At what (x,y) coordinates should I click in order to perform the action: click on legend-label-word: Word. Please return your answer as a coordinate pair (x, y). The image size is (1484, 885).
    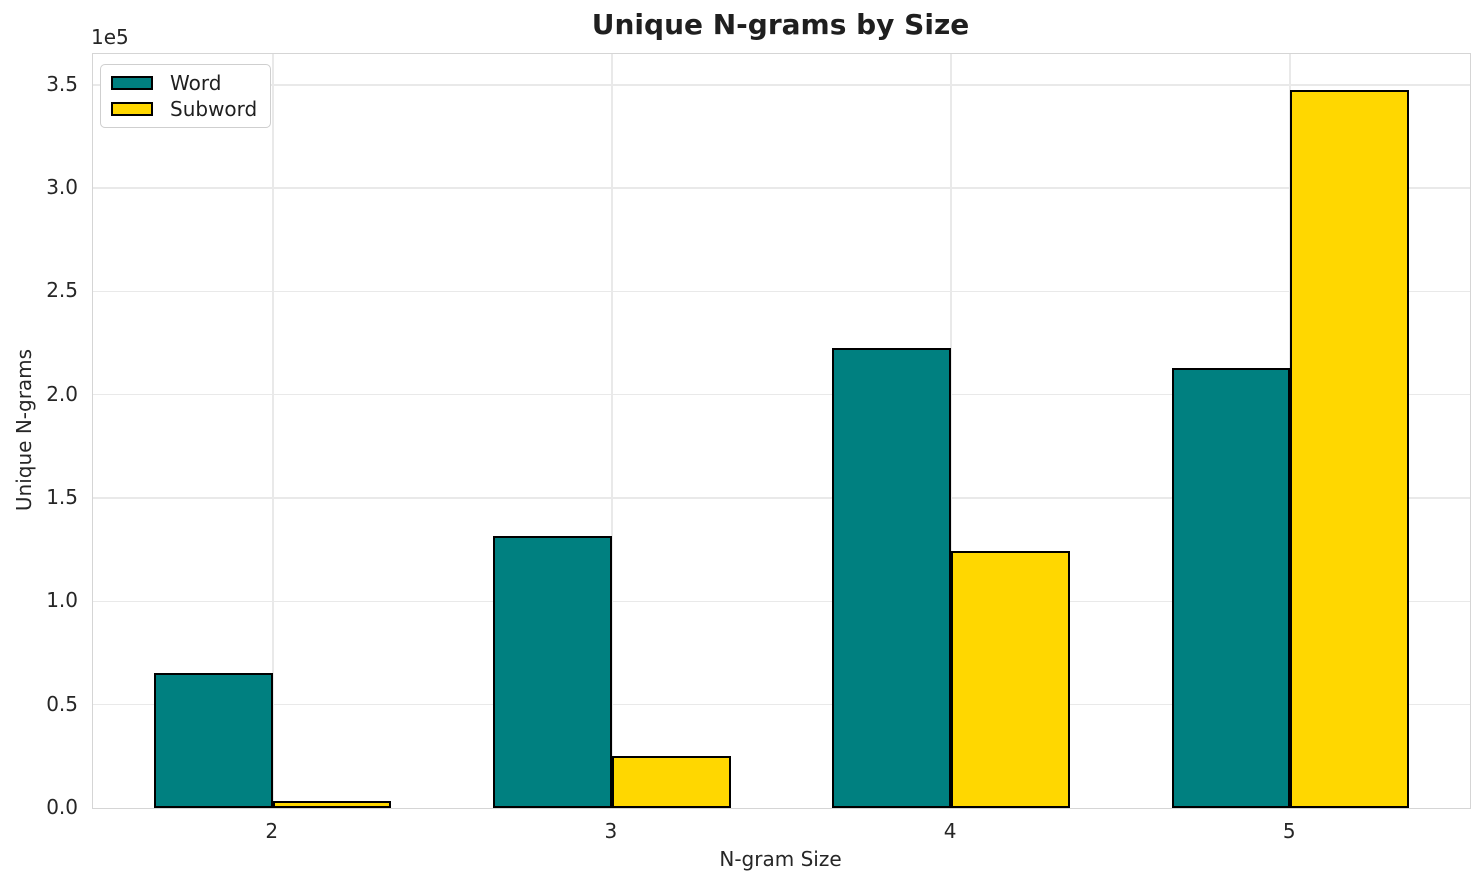
    Looking at the image, I should click on (196, 83).